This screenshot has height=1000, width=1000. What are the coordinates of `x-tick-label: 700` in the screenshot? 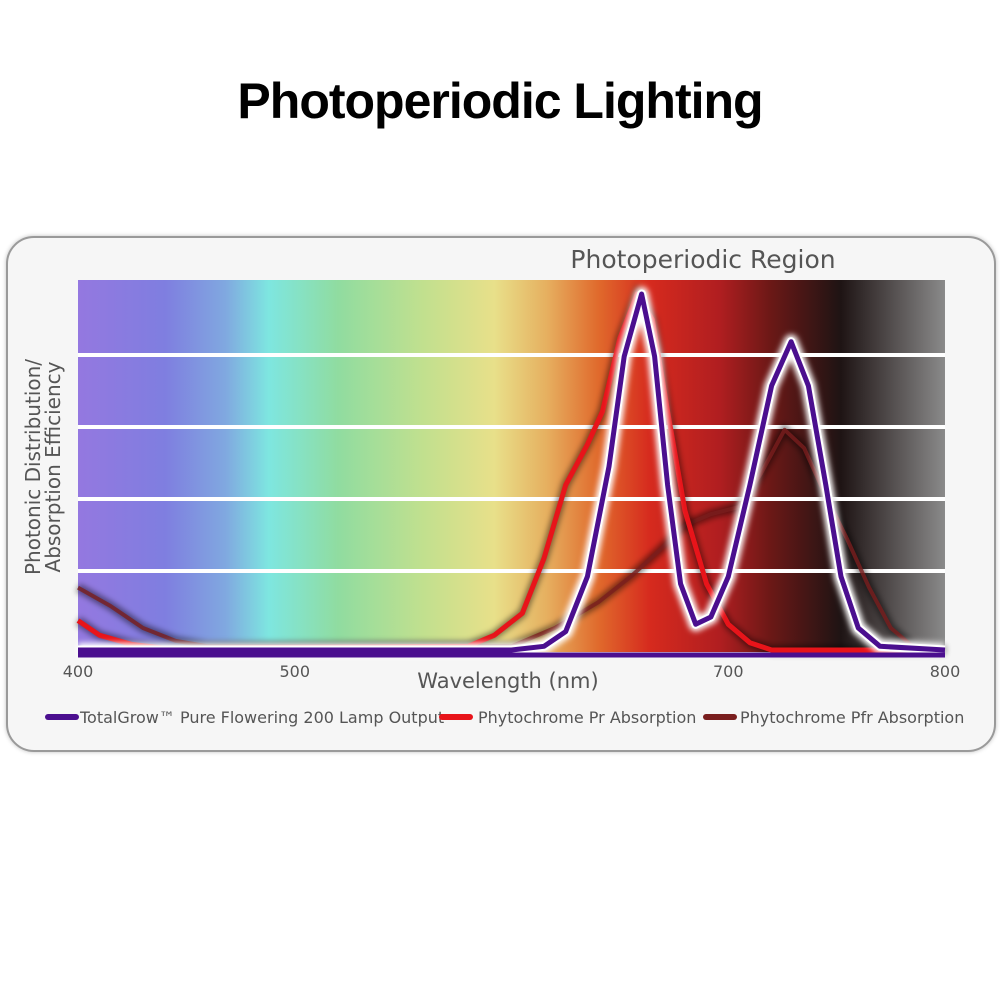 It's located at (728, 671).